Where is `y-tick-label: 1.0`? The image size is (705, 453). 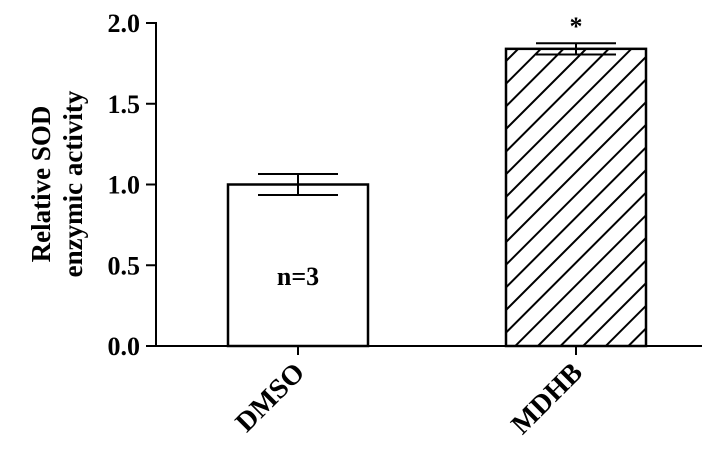 y-tick-label: 1.0 is located at coordinates (124, 185).